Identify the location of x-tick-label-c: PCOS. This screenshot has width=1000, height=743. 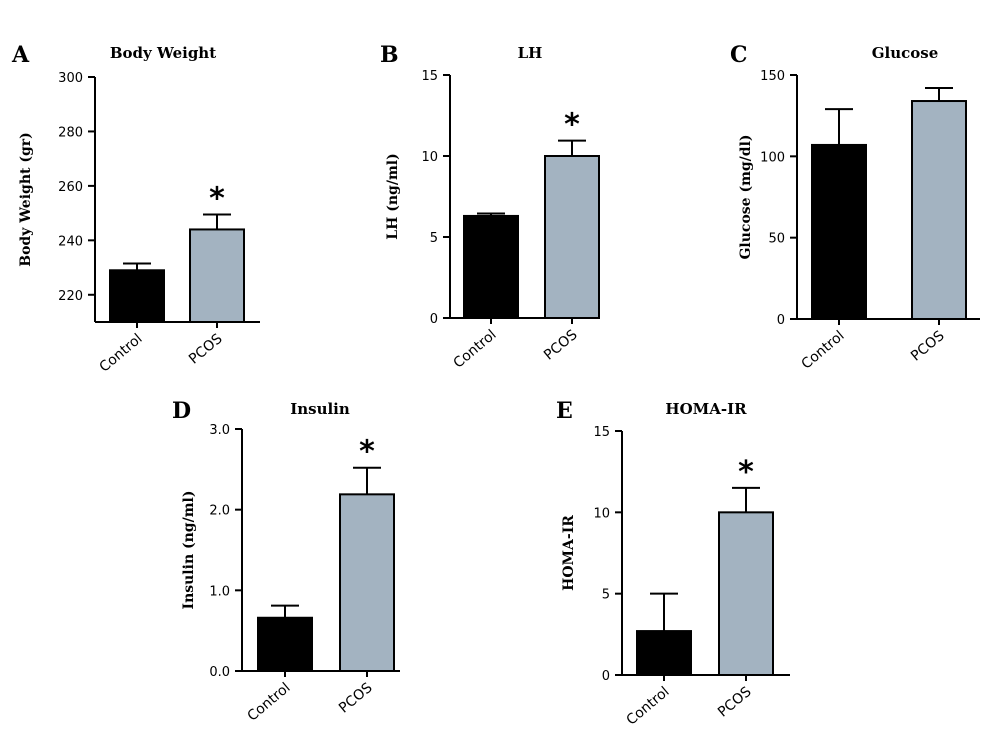
(928, 346).